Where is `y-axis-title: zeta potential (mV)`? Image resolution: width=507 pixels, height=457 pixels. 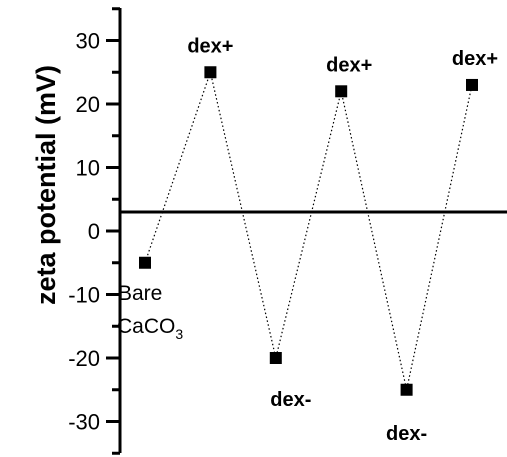
y-axis-title: zeta potential (mV) is located at coordinates (46, 185).